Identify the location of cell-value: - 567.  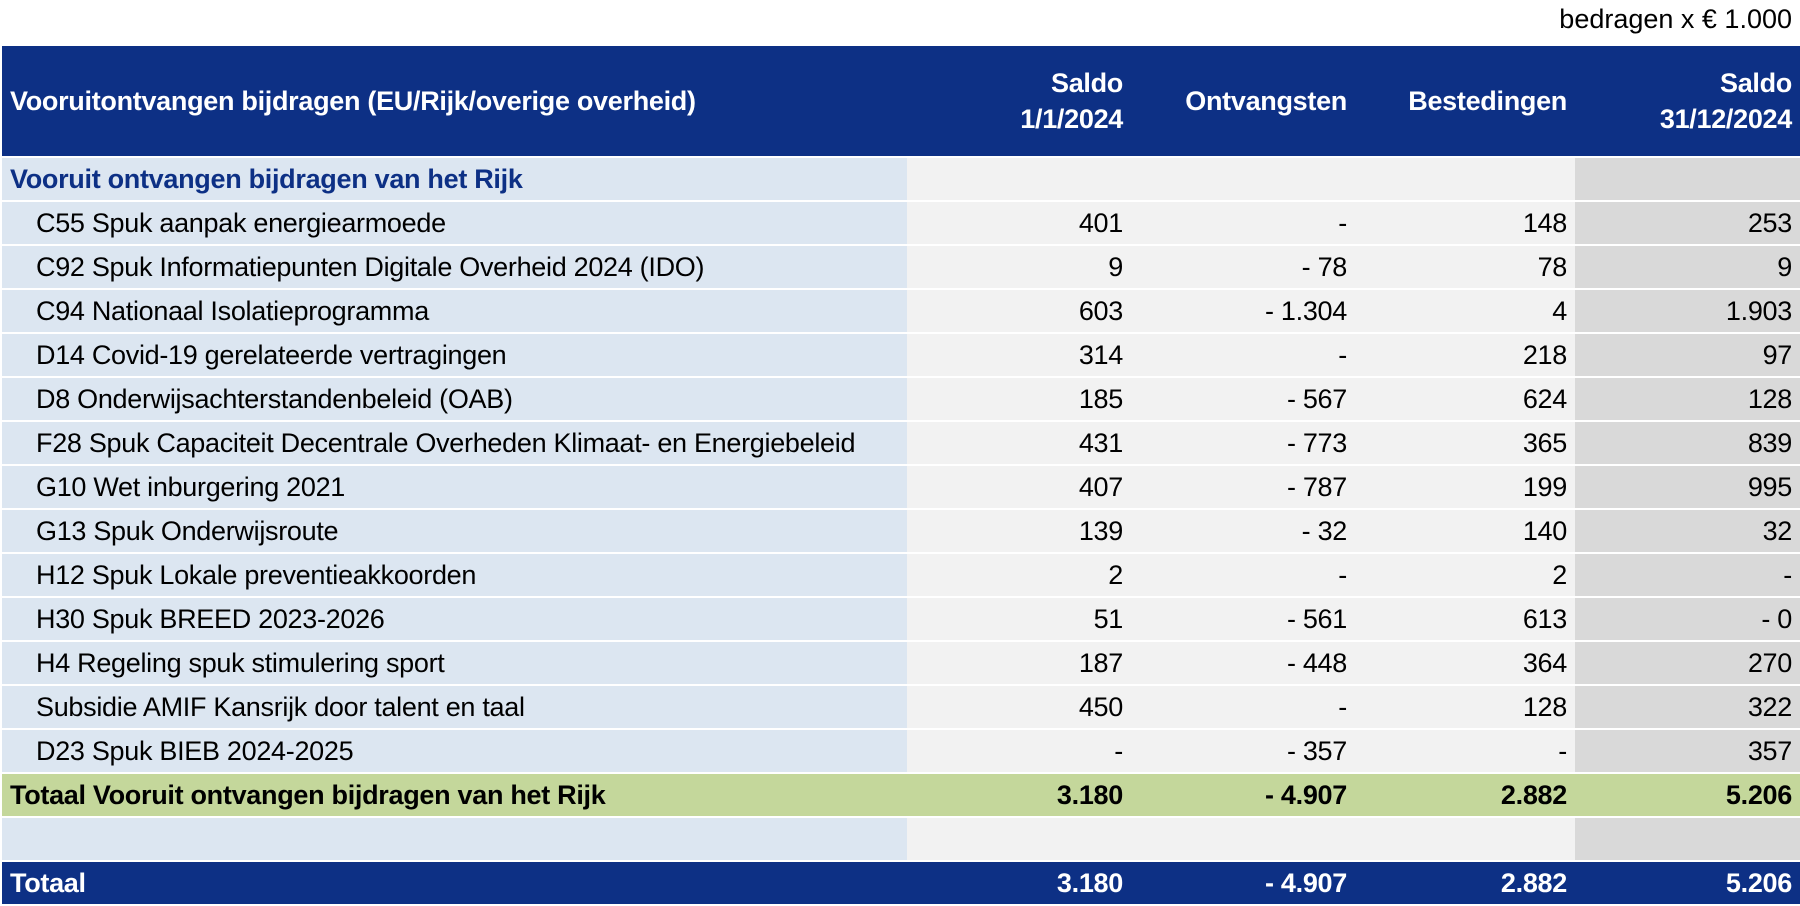
(1243, 399).